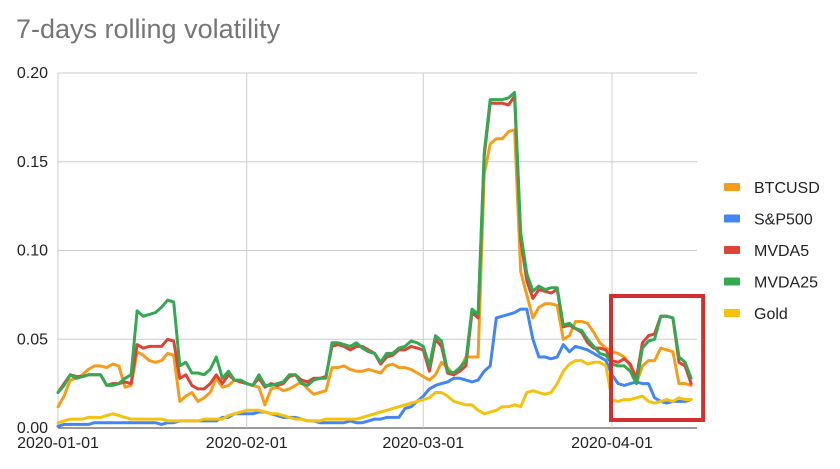  I want to click on y-tick-label: 0.20, so click(32, 73).